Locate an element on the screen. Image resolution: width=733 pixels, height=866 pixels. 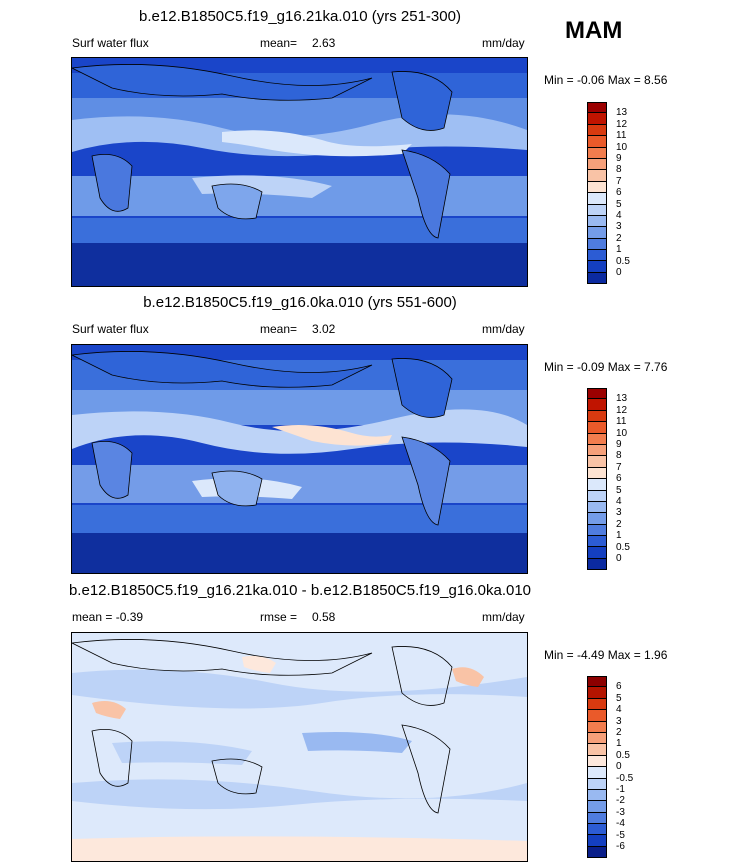
panel-1-colorbar is located at coordinates (597, 193).